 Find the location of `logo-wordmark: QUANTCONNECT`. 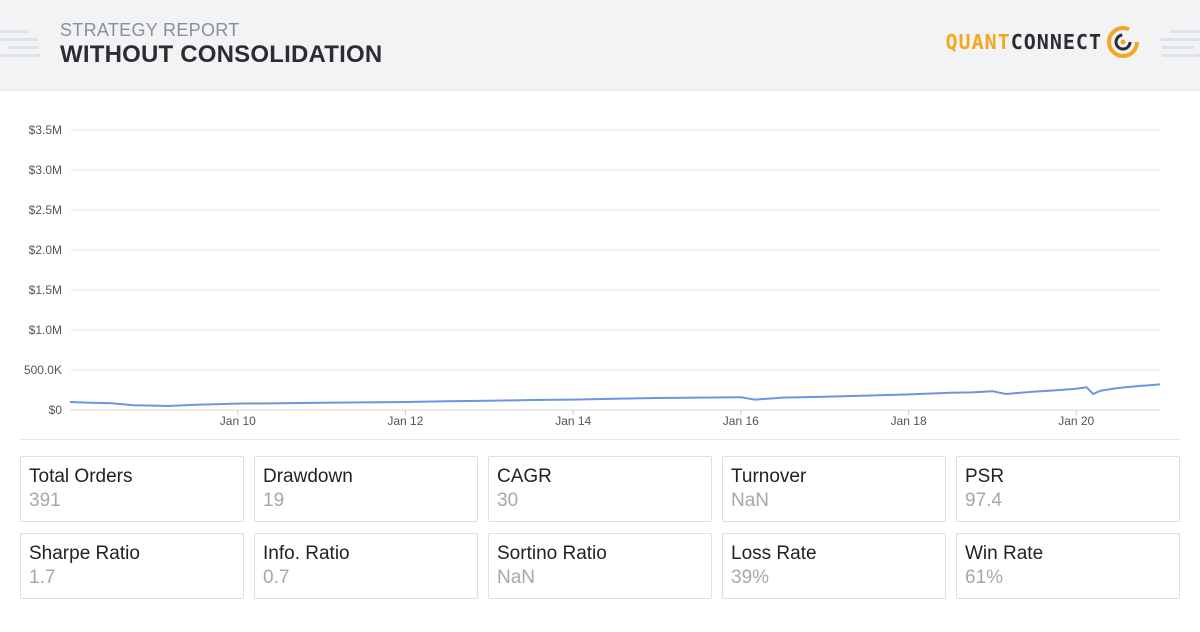

logo-wordmark: QUANTCONNECT is located at coordinates (1023, 42).